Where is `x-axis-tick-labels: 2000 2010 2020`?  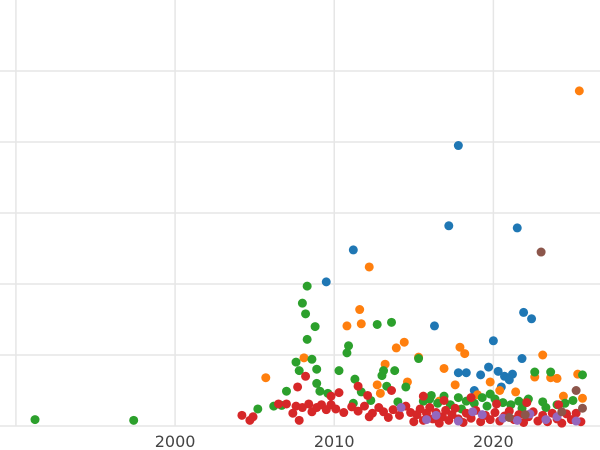 x-axis-tick-labels: 2000 2010 2020 is located at coordinates (334, 441).